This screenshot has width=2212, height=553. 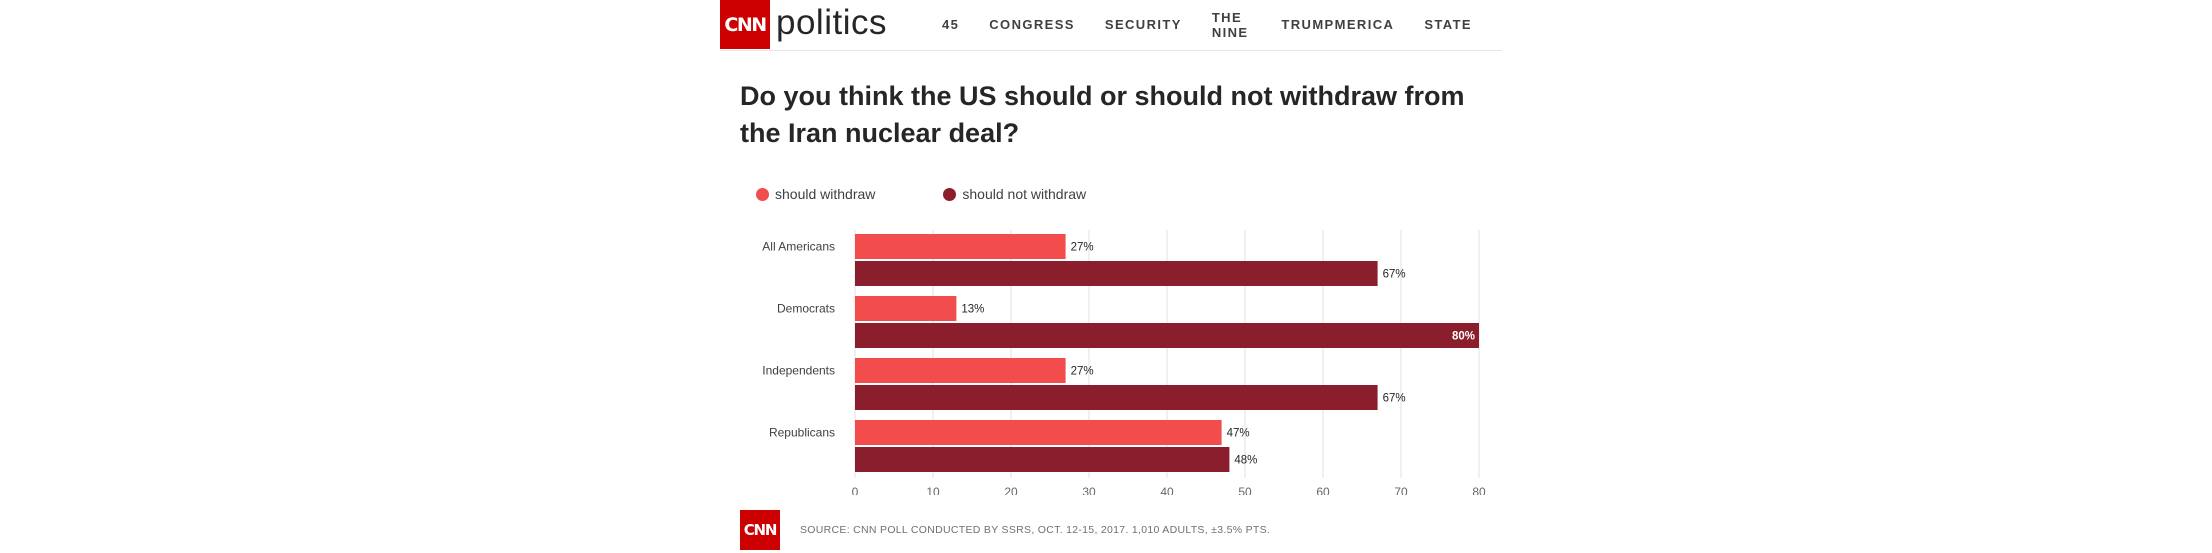 What do you see at coordinates (933, 490) in the screenshot?
I see `x-tick-label-10: 10` at bounding box center [933, 490].